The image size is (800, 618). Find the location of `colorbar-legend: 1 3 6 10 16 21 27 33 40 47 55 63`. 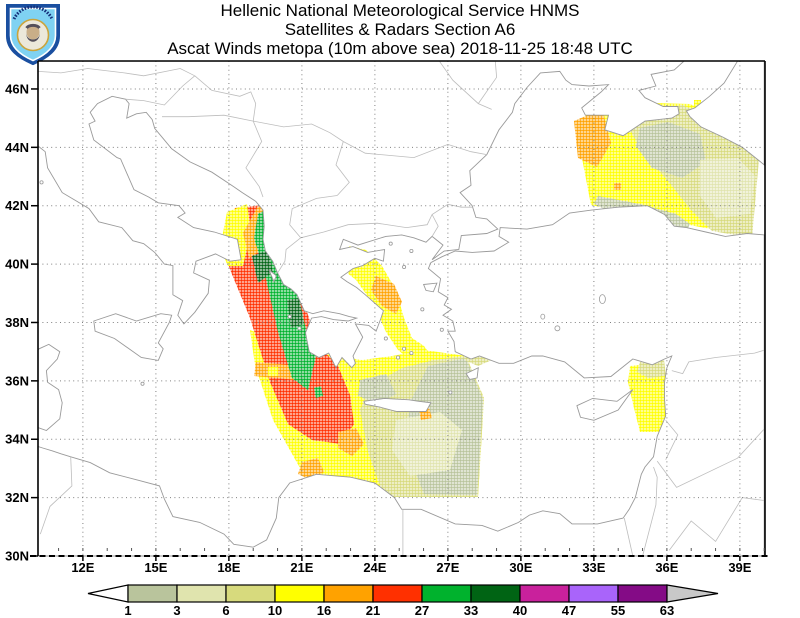

colorbar-legend: 1 3 6 10 16 21 27 33 40 47 55 63 is located at coordinates (403, 601).